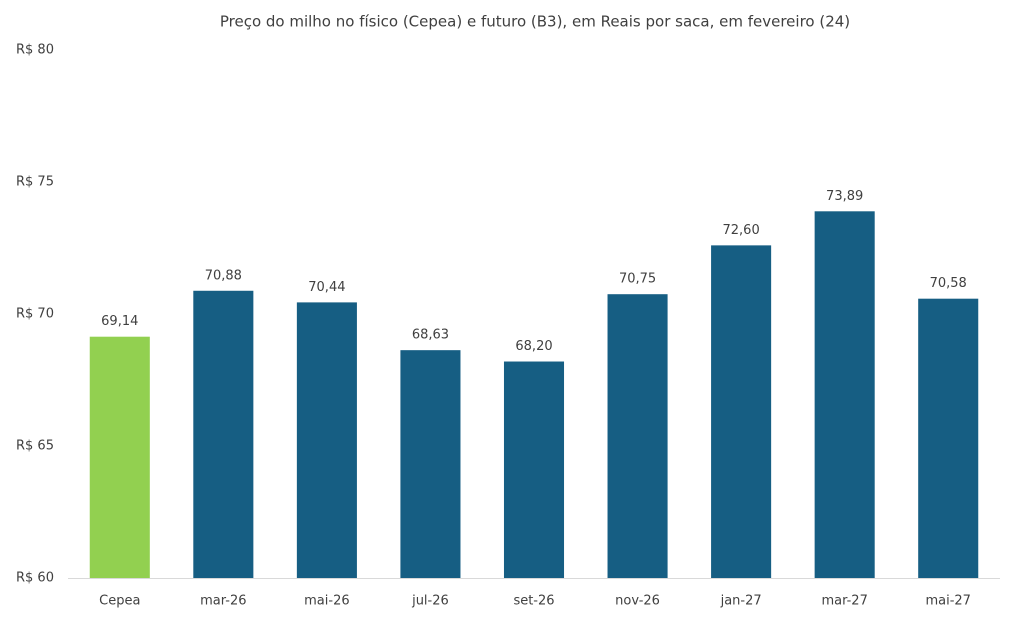 The image size is (1011, 629). I want to click on value-label: 68,20, so click(533, 346).